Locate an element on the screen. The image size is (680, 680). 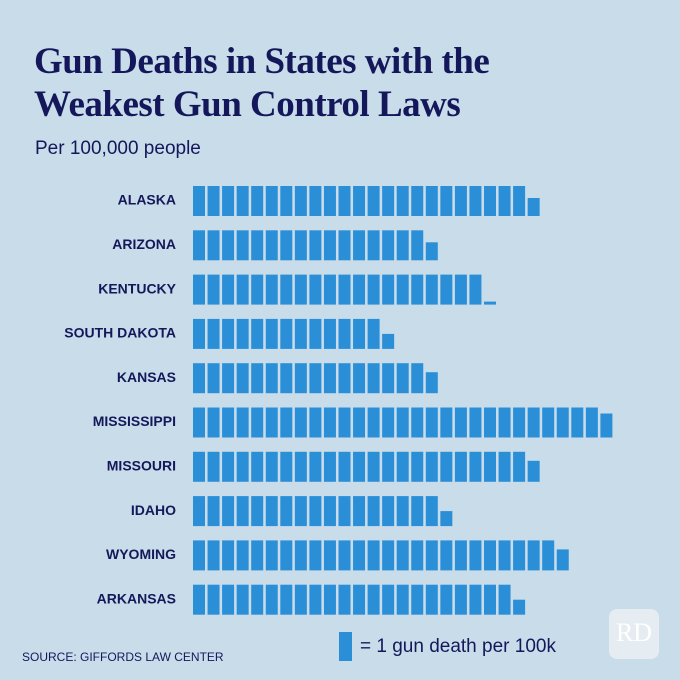
chart-title: Gun Deaths in States with the is located at coordinates (261, 61).